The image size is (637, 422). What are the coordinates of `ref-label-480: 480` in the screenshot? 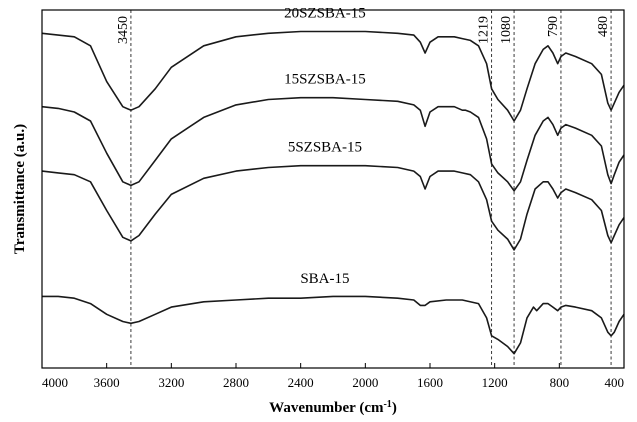 It's located at (603, 26).